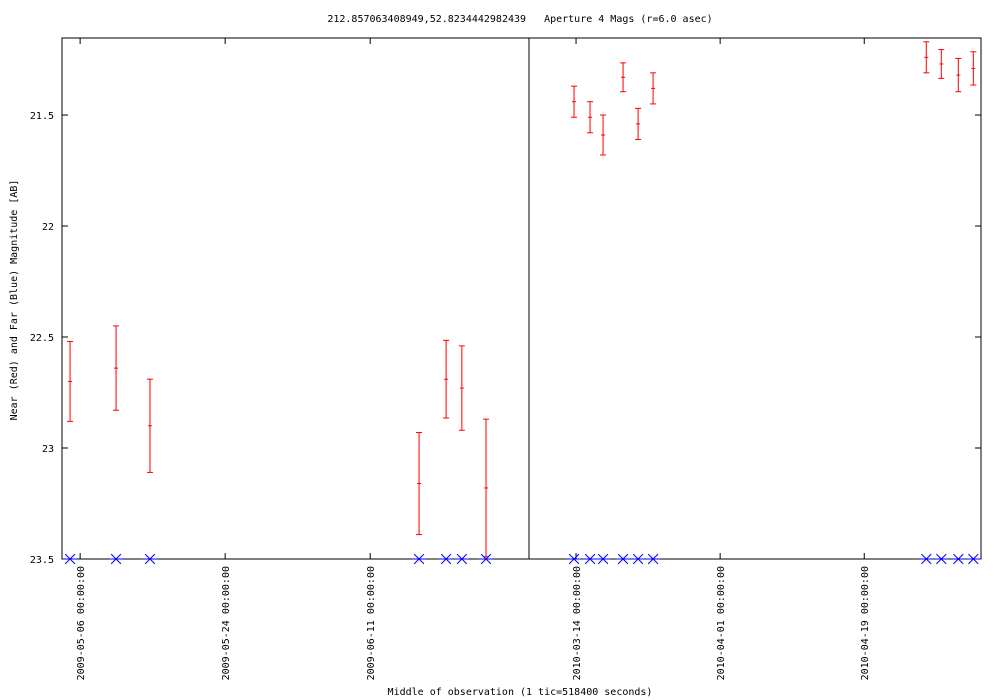 This screenshot has height=700, width=1000. Describe the element at coordinates (865, 623) in the screenshot. I see `x-tick-label: 2010-04-19 00:00:00` at that location.